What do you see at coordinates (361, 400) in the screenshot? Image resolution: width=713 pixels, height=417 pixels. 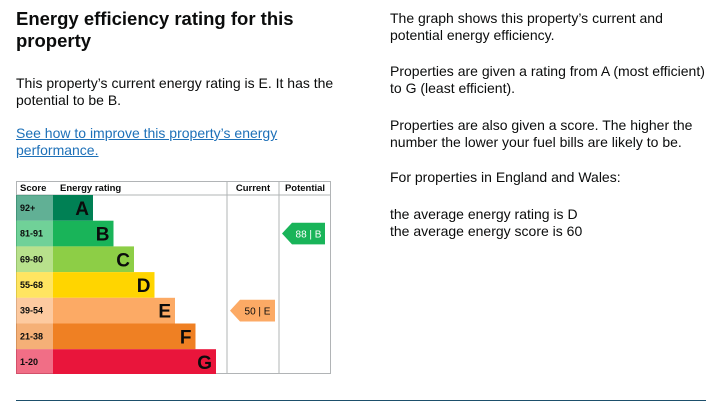 I see `section-divider` at bounding box center [361, 400].